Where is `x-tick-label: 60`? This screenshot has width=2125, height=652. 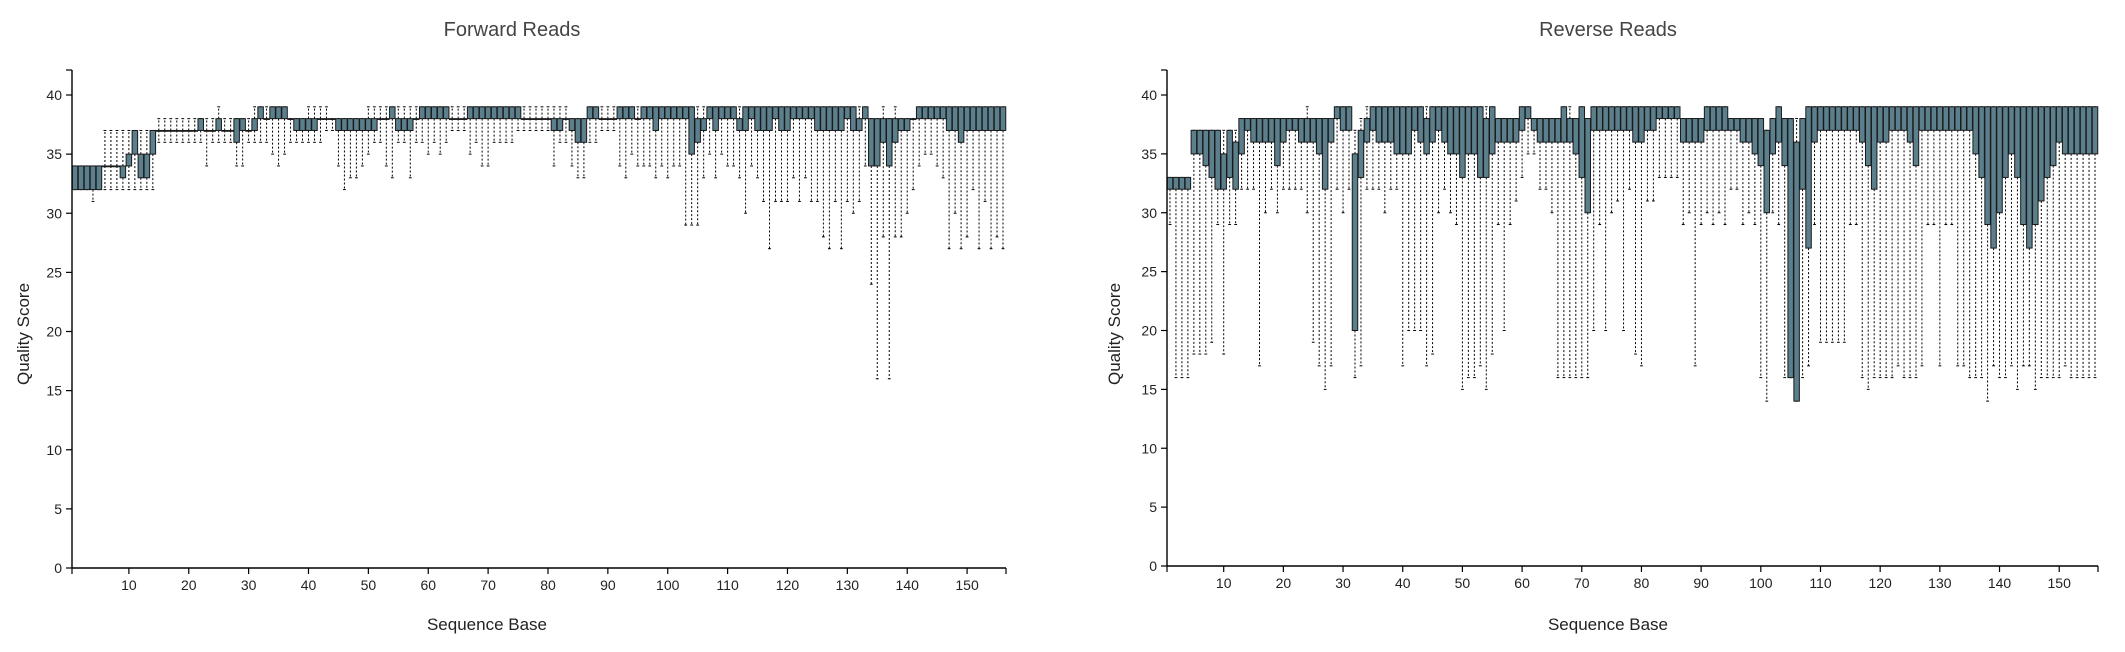 x-tick-label: 60 is located at coordinates (1522, 583).